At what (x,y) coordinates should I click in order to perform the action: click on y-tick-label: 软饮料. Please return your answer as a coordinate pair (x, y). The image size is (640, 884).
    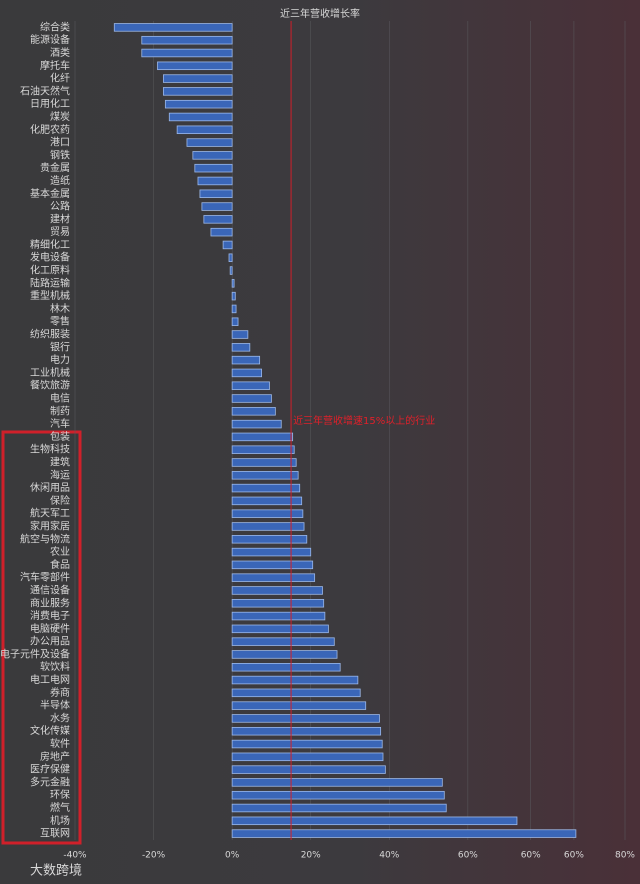
    Looking at the image, I should click on (55, 666).